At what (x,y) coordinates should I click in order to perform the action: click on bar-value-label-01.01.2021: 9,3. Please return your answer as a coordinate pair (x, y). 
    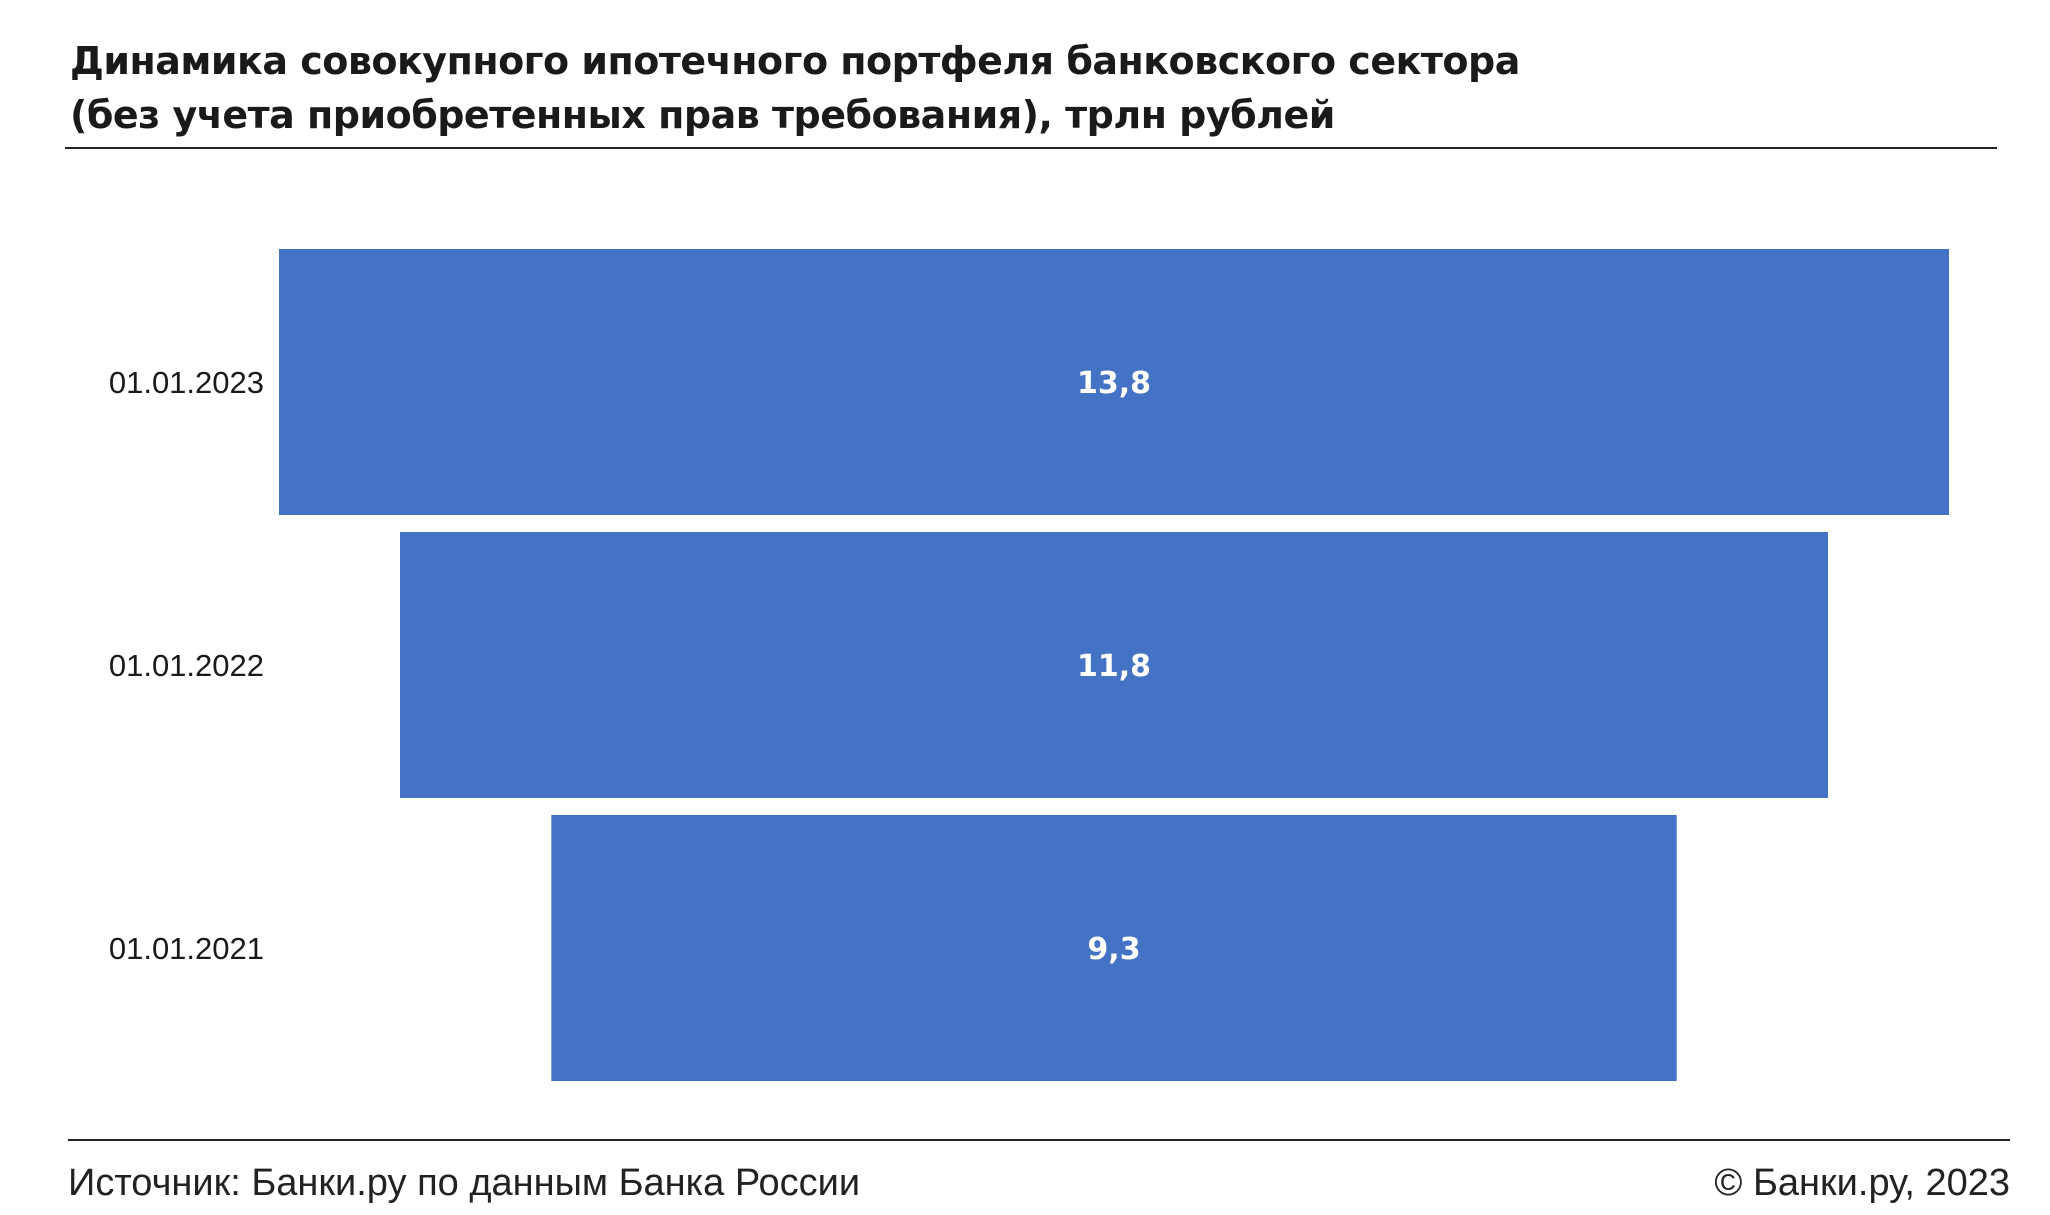
    Looking at the image, I should click on (1113, 949).